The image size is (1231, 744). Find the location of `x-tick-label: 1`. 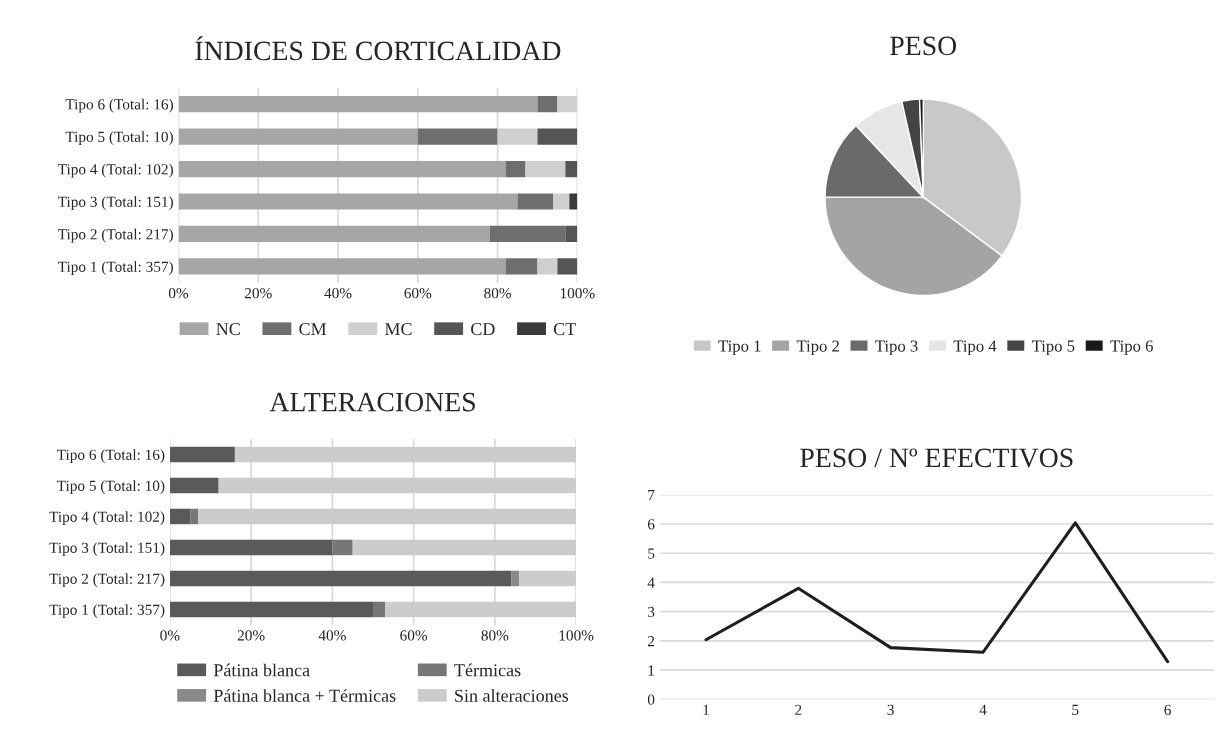

x-tick-label: 1 is located at coordinates (706, 709).